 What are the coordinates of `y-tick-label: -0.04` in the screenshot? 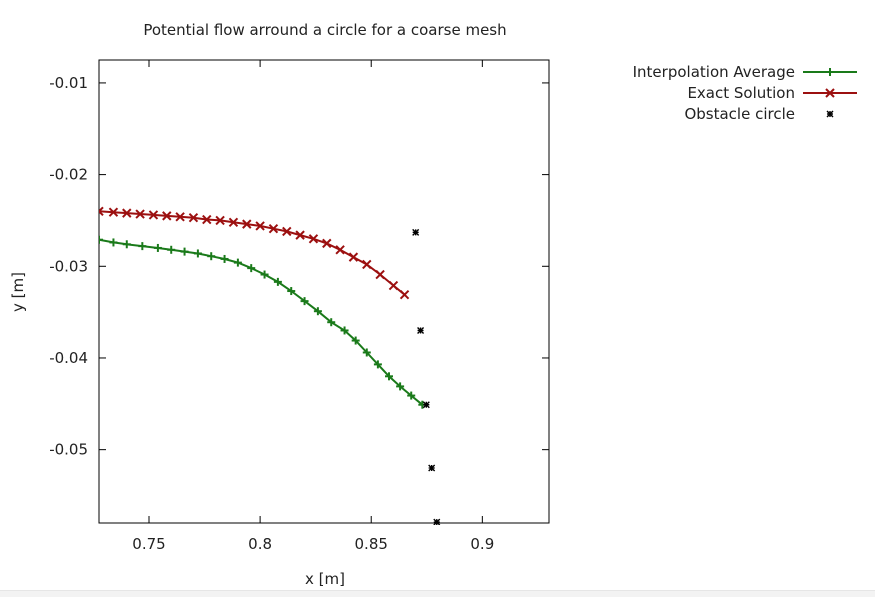 It's located at (68, 358).